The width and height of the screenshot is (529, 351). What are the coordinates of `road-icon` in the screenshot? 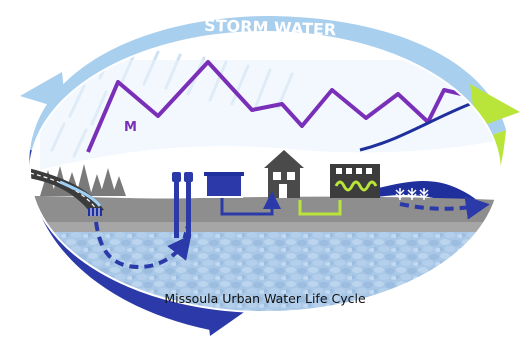 It's located at (67, 190).